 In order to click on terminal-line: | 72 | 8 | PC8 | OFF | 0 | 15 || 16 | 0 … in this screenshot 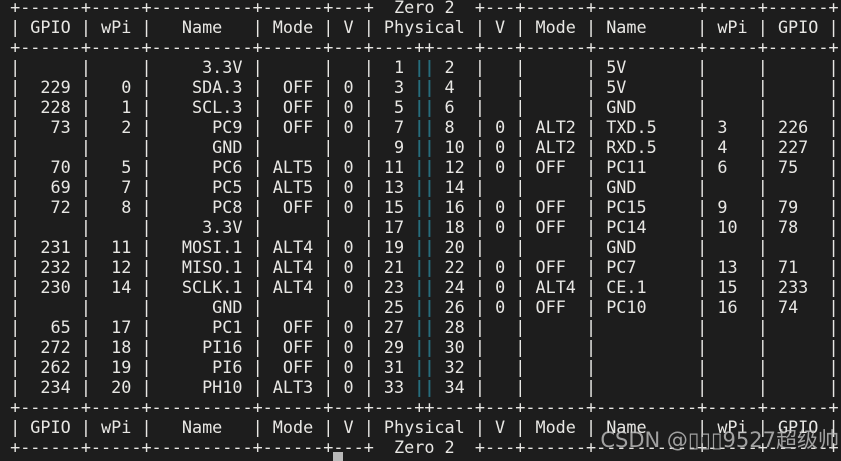, I will do `click(419, 207)`.